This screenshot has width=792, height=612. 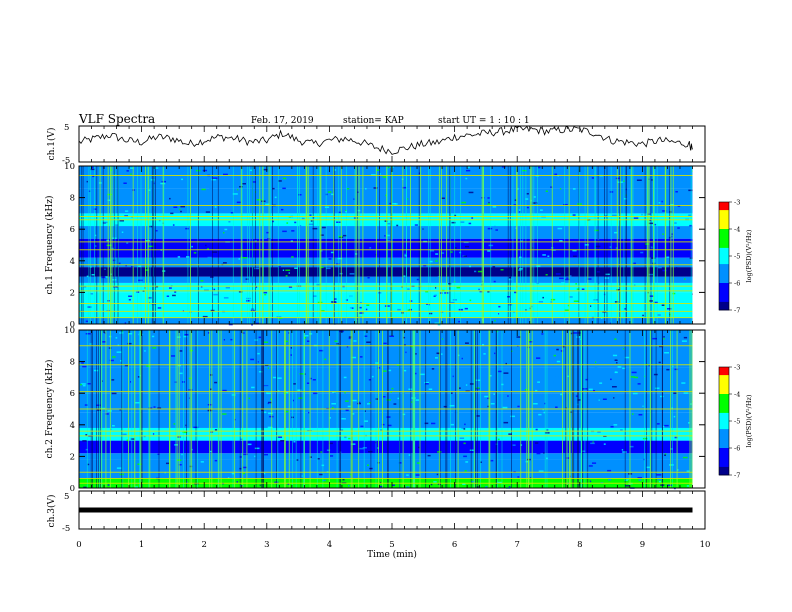 What do you see at coordinates (141, 545) in the screenshot?
I see `xtick-label: 1` at bounding box center [141, 545].